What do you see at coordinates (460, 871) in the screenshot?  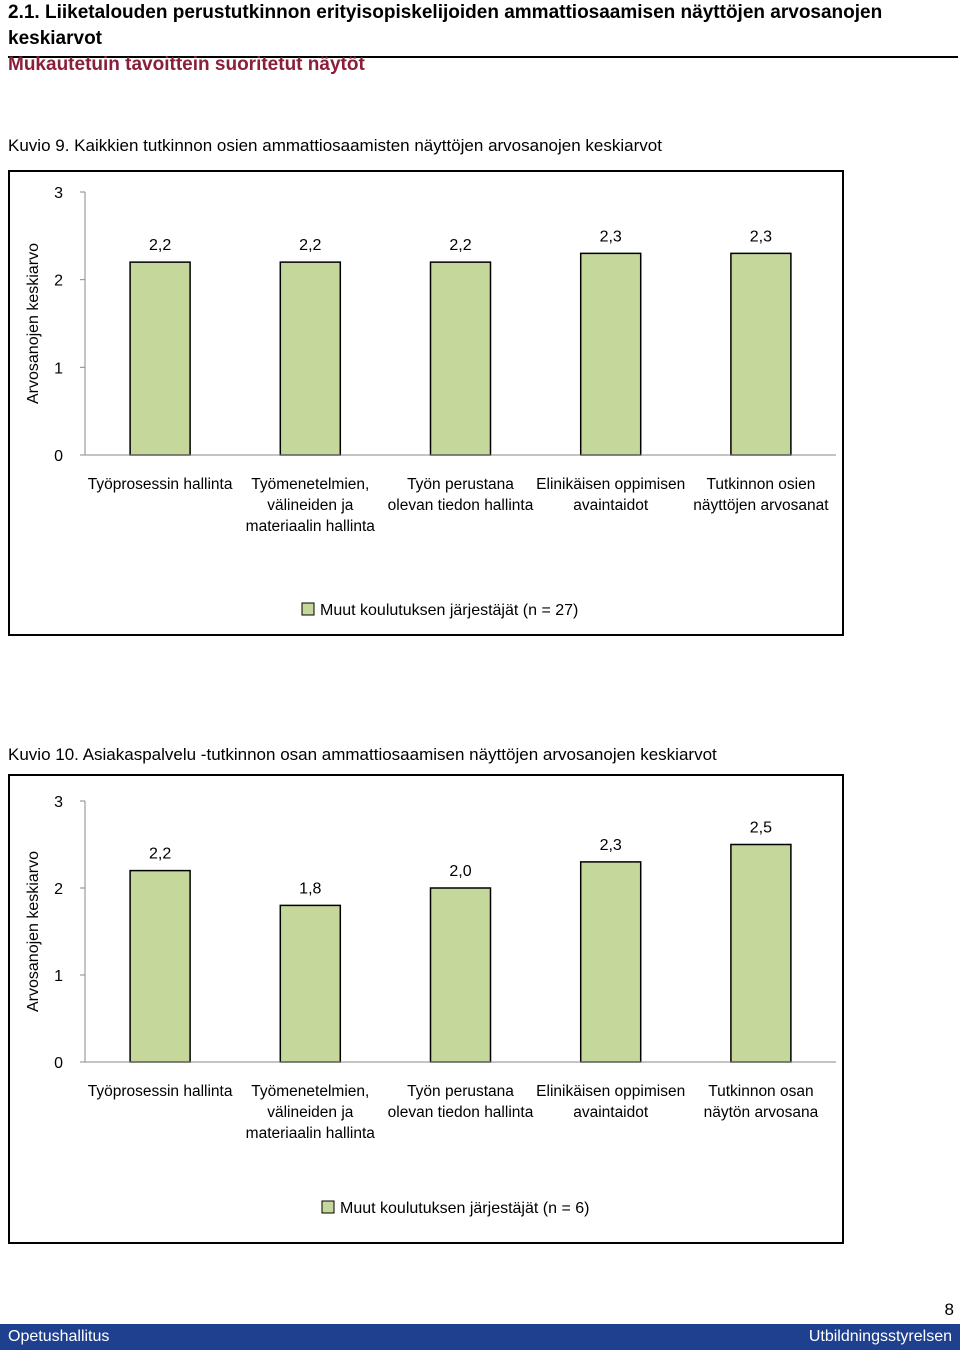 I see `data-label: 2,0` at bounding box center [460, 871].